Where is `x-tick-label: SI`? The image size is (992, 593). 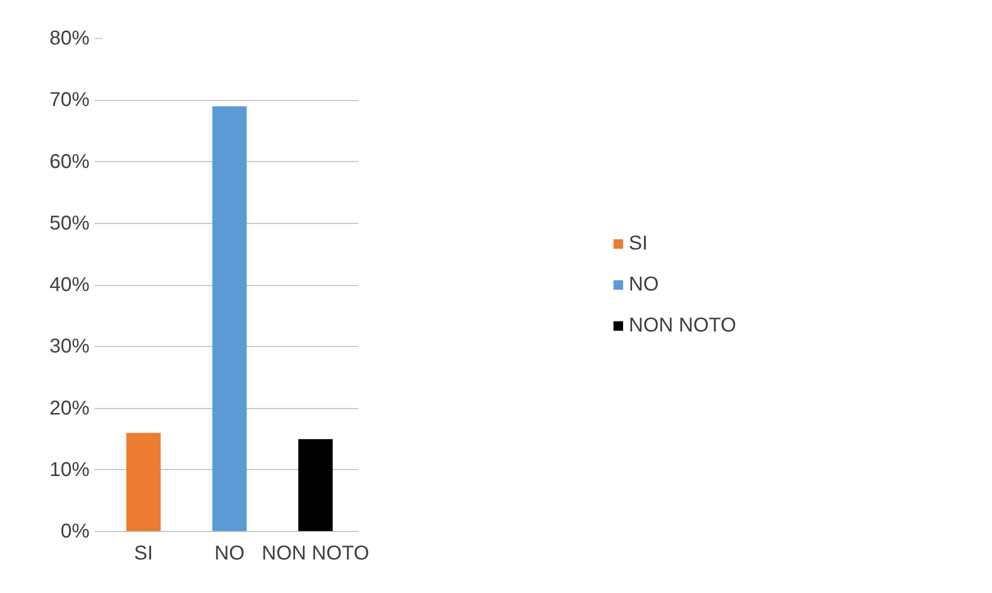 x-tick-label: SI is located at coordinates (143, 553).